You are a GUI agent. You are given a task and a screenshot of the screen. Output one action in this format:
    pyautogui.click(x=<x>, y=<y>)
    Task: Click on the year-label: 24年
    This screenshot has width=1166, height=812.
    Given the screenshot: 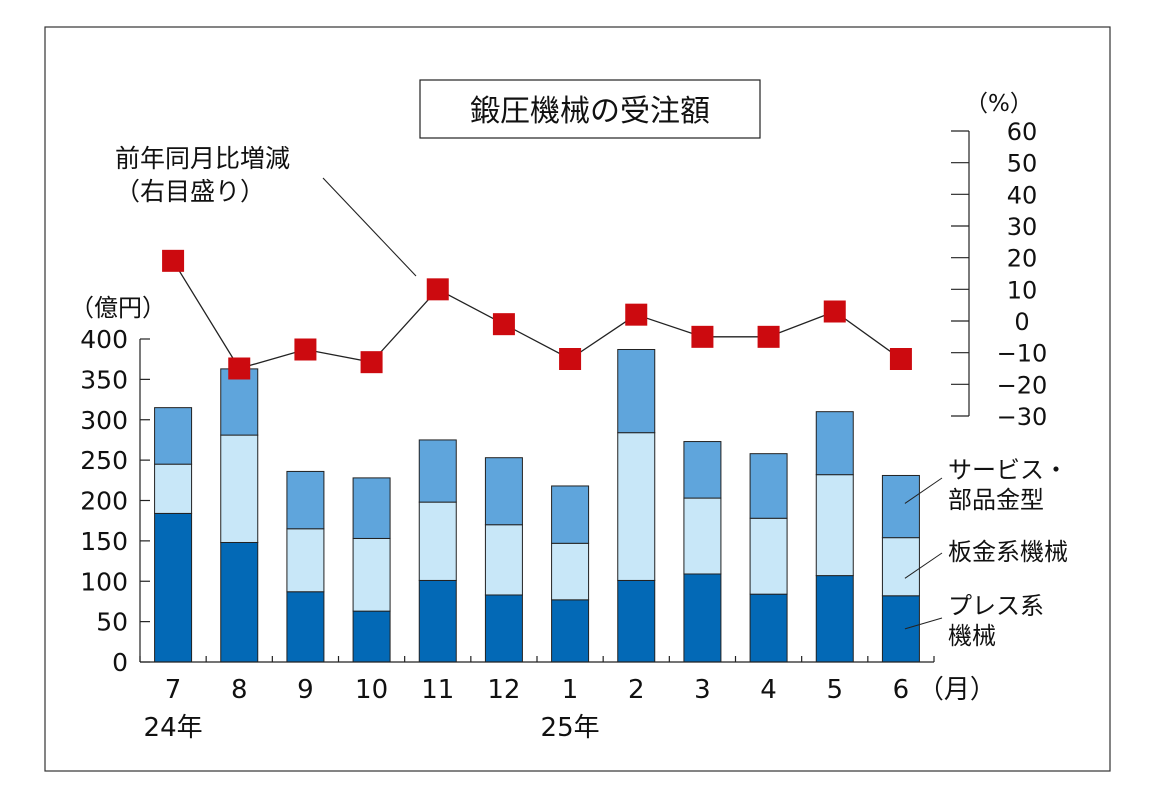 What is the action you would take?
    pyautogui.click(x=173, y=728)
    